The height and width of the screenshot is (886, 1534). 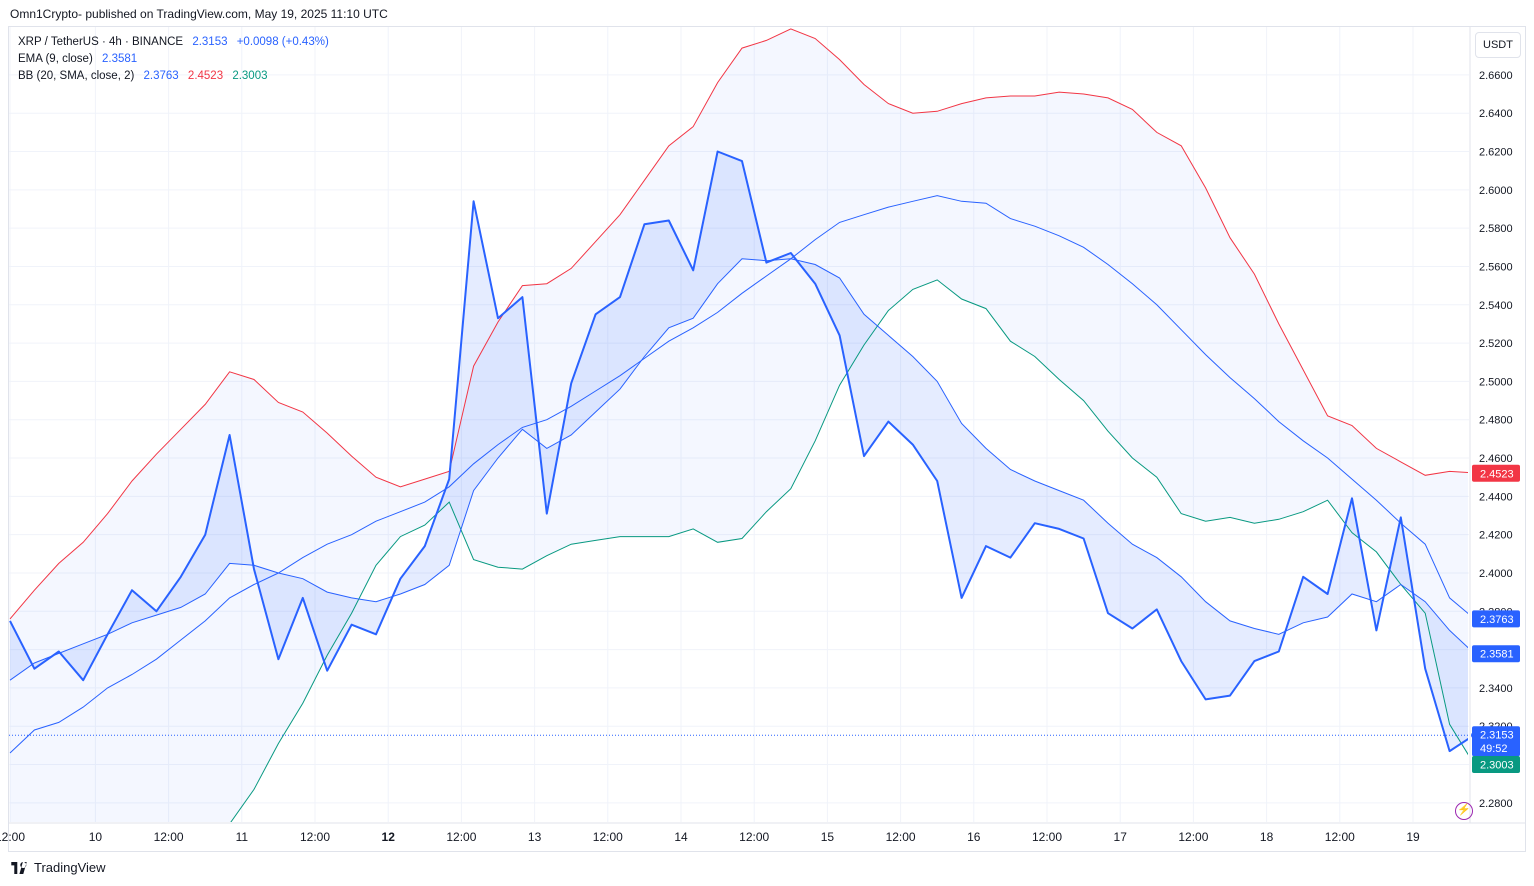 I want to click on bb-lower-value: 2.3003, so click(x=250, y=76).